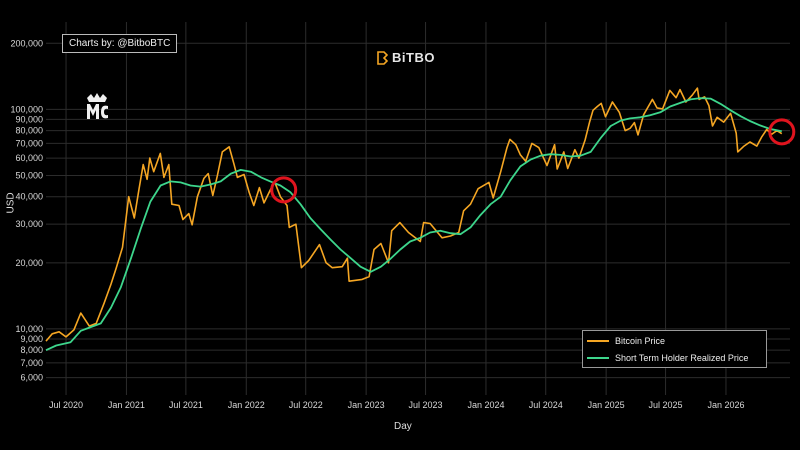 The image size is (800, 450). I want to click on legend-item-sth: Short Term Holder Realized Price, so click(674, 358).